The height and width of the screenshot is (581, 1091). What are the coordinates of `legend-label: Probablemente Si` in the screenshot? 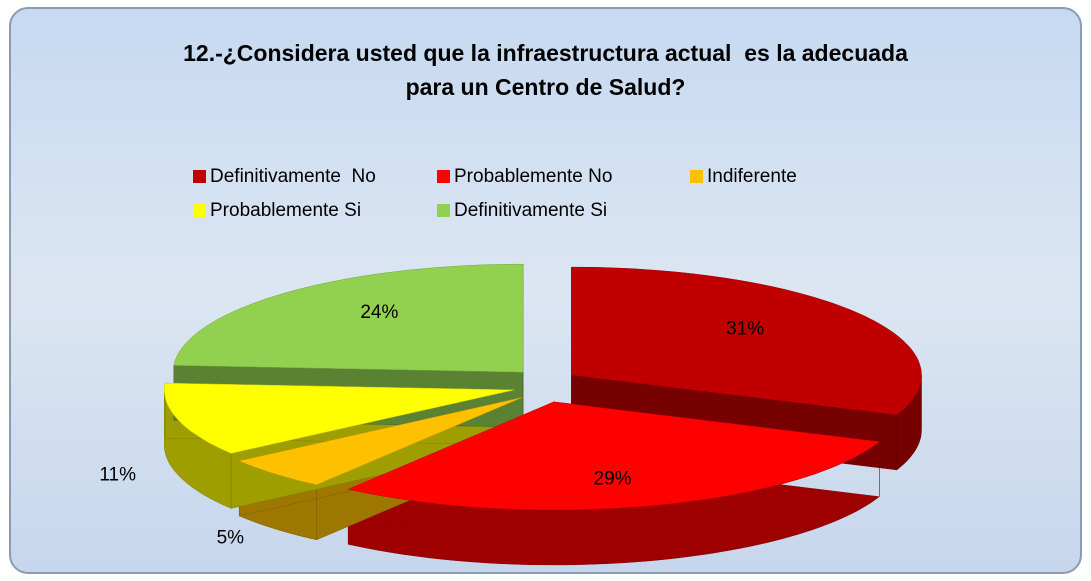 It's located at (285, 210).